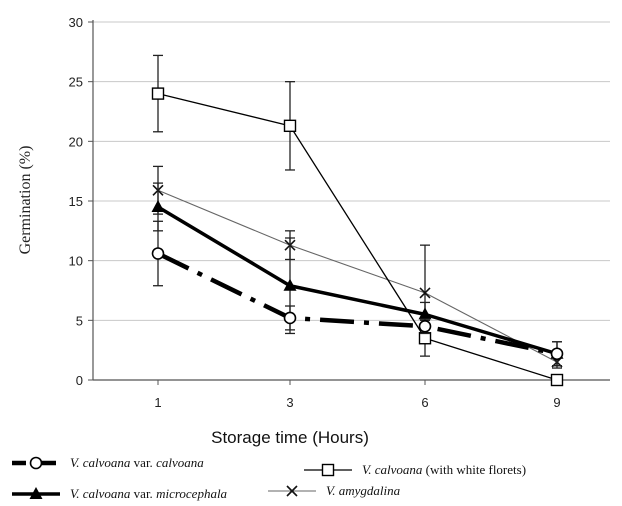 This screenshot has width=622, height=506. I want to click on legend-label: V. amygdalina, so click(363, 490).